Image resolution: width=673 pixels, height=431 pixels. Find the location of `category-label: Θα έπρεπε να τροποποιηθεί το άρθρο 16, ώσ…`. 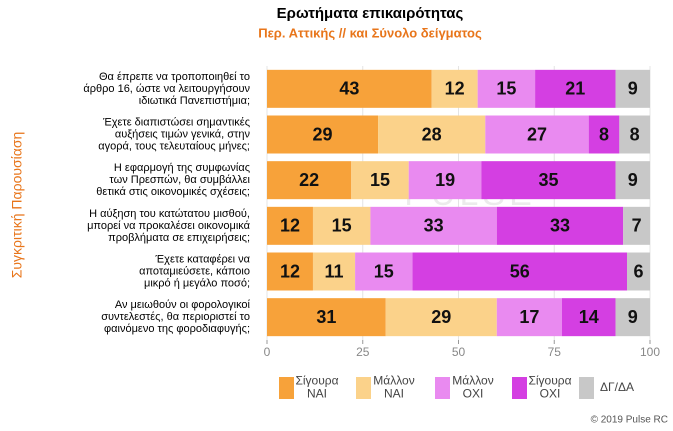

category-label: Θα έπρεπε να τροποποιηθεί το άρθρο 16, ώσ… is located at coordinates (166, 89).